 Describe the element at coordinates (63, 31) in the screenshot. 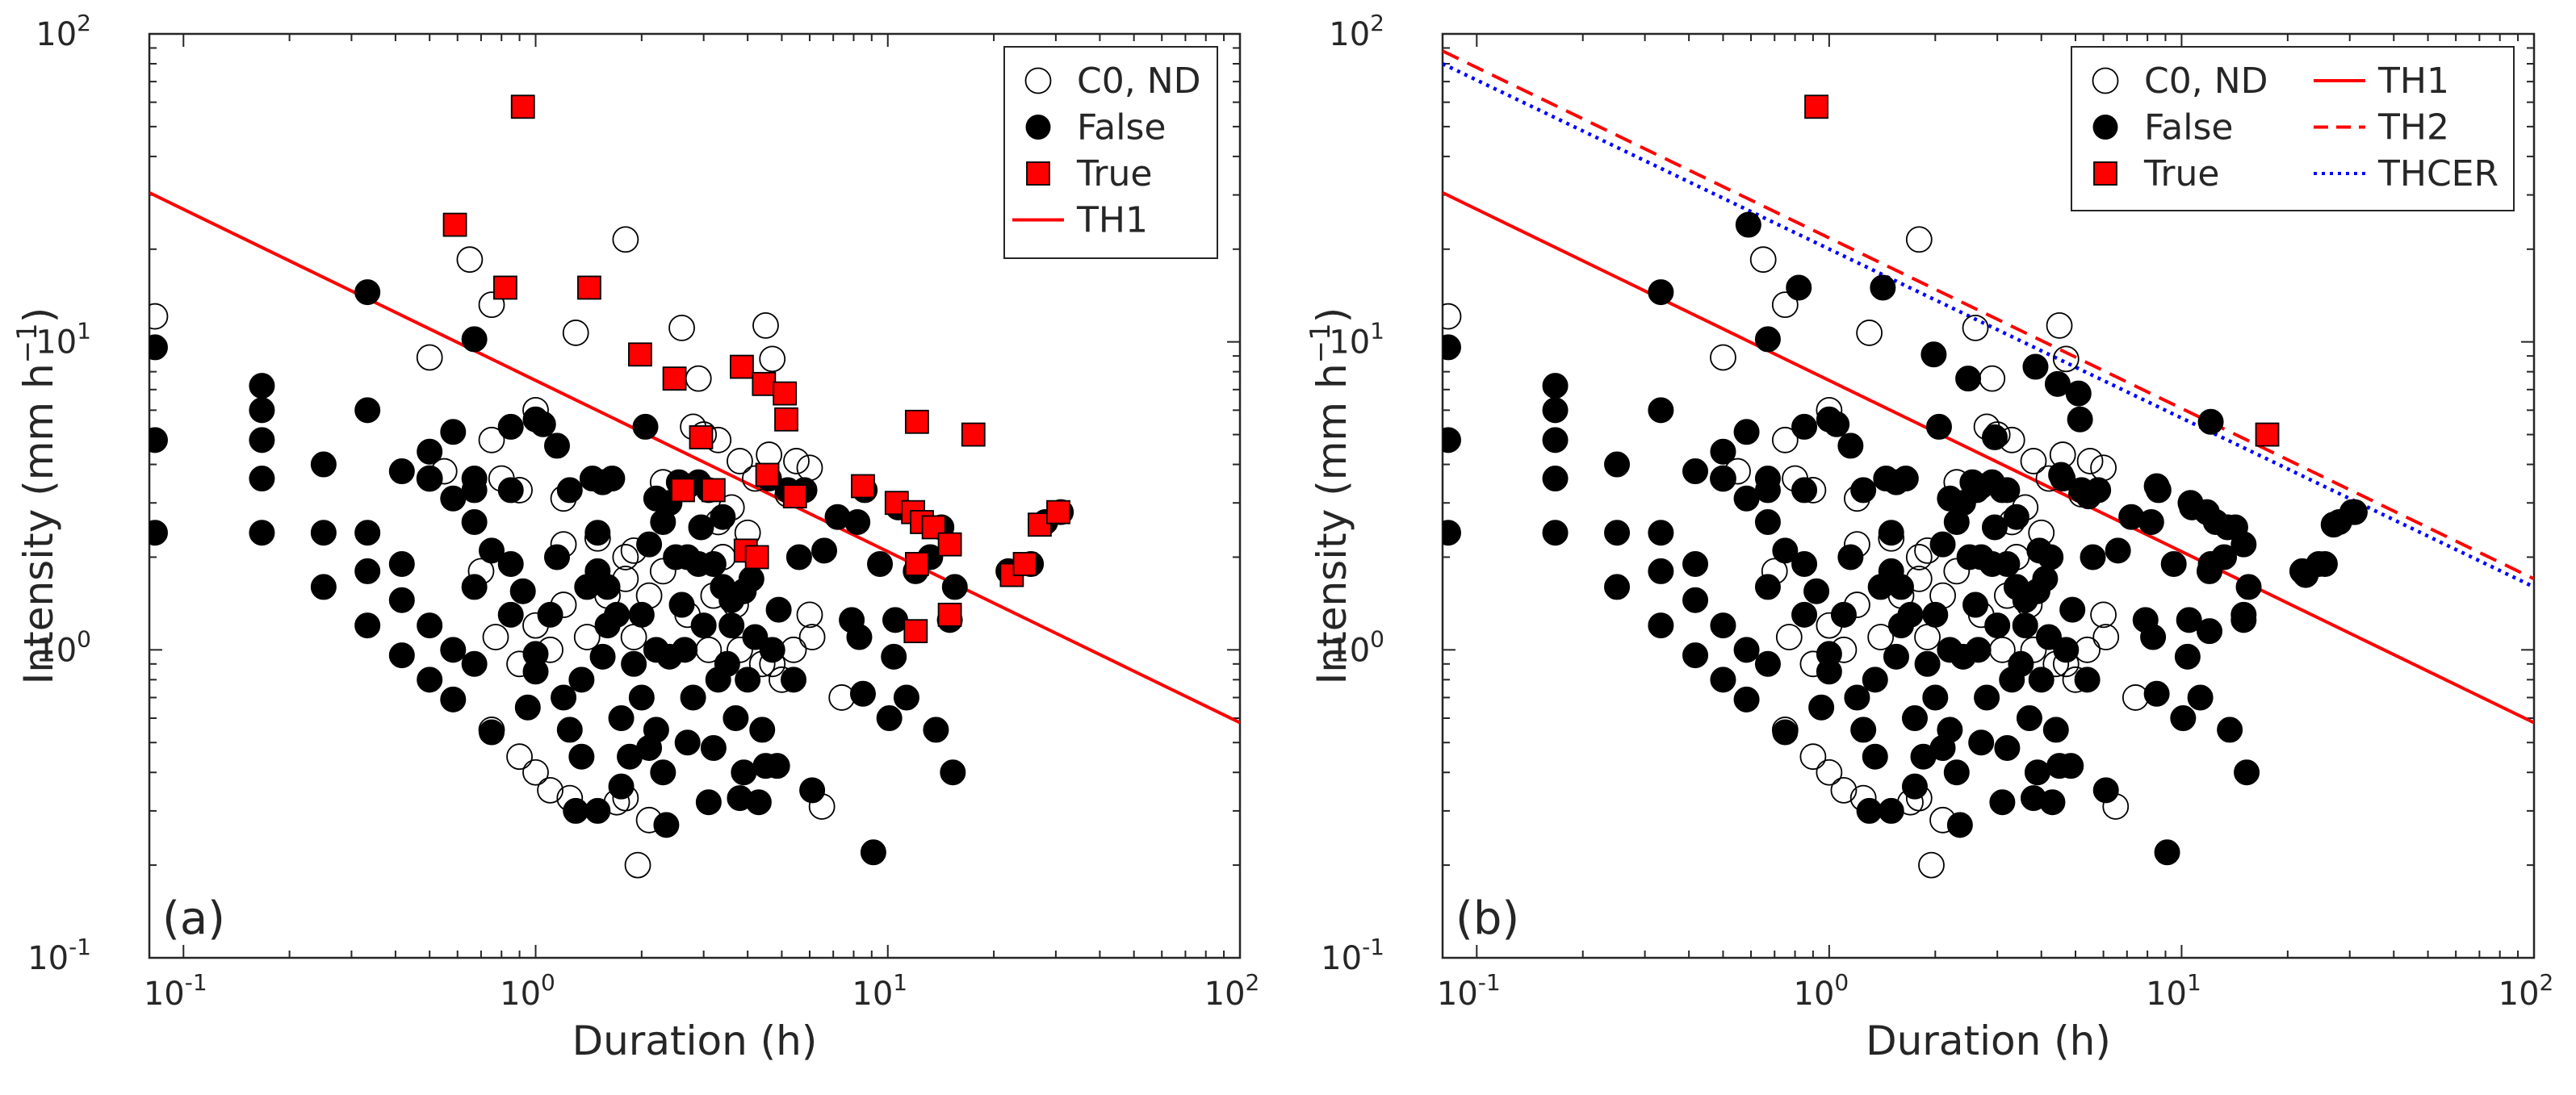

I see `y-tick-label: 10²` at that location.